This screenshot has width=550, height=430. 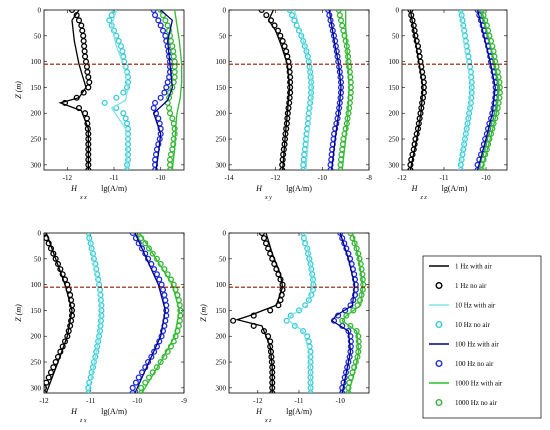 I want to click on legend-item: 1000 Hz with air, so click(x=466, y=384).